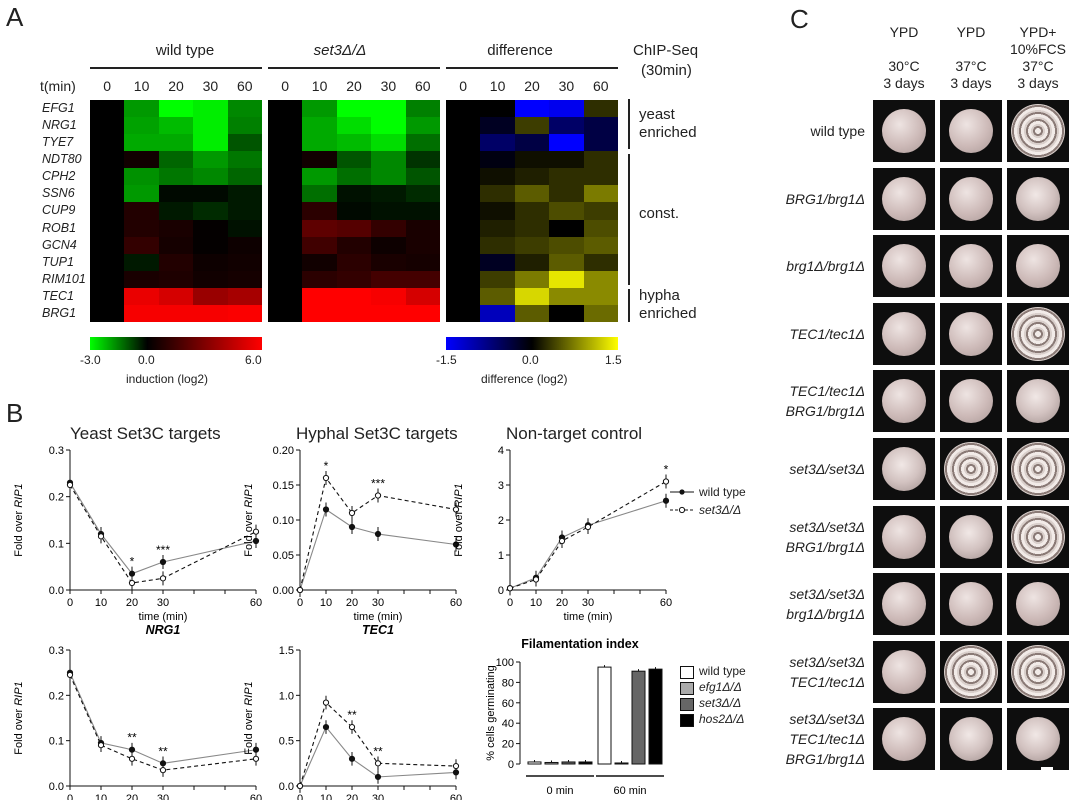  I want to click on y-tick-label: 0.2, so click(56, 696).